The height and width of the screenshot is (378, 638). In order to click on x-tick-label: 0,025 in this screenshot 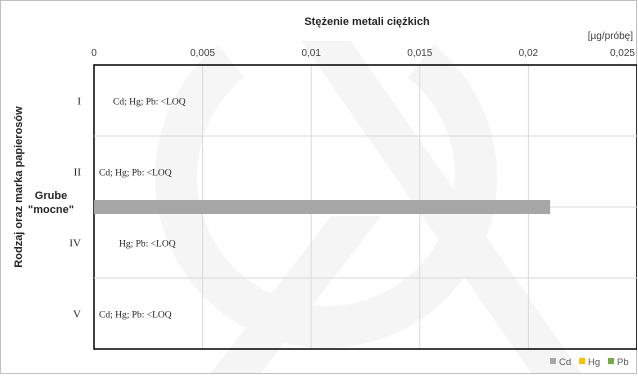, I will do `click(622, 53)`.